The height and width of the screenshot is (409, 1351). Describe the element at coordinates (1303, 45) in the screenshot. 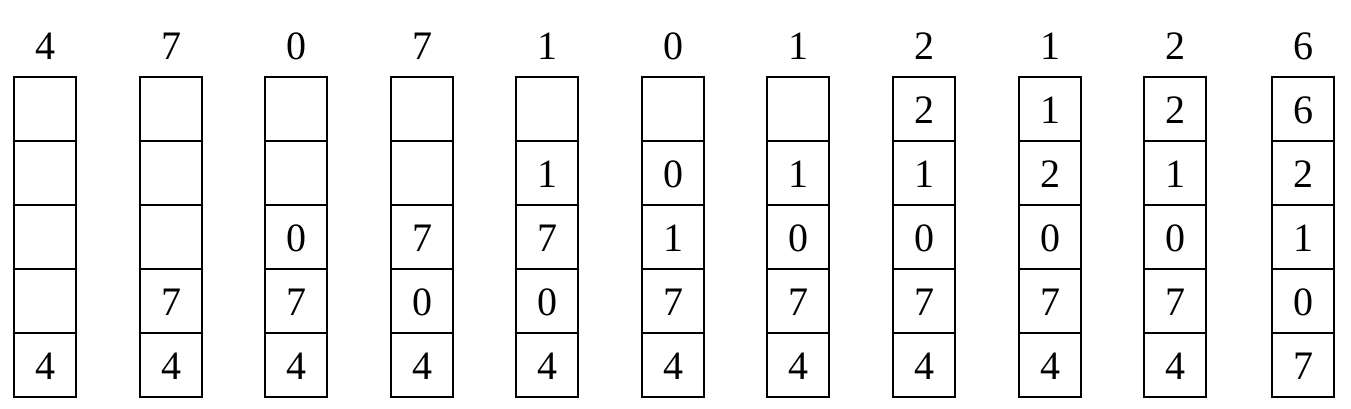

I see `reference-label: 6` at that location.